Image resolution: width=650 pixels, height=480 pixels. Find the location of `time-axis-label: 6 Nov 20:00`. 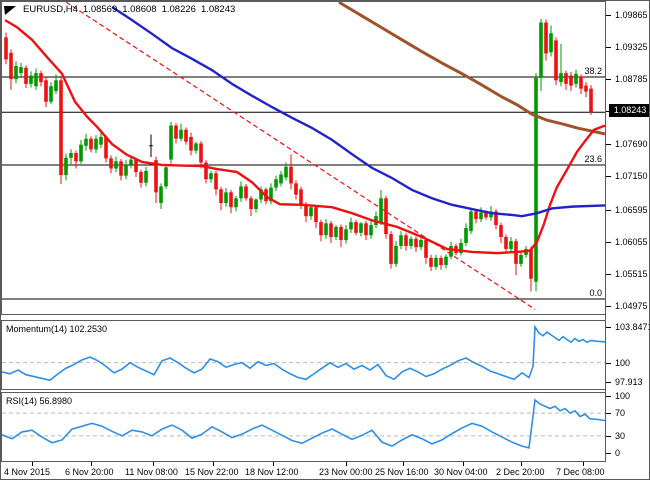

time-axis-label: 6 Nov 20:00 is located at coordinates (89, 472).